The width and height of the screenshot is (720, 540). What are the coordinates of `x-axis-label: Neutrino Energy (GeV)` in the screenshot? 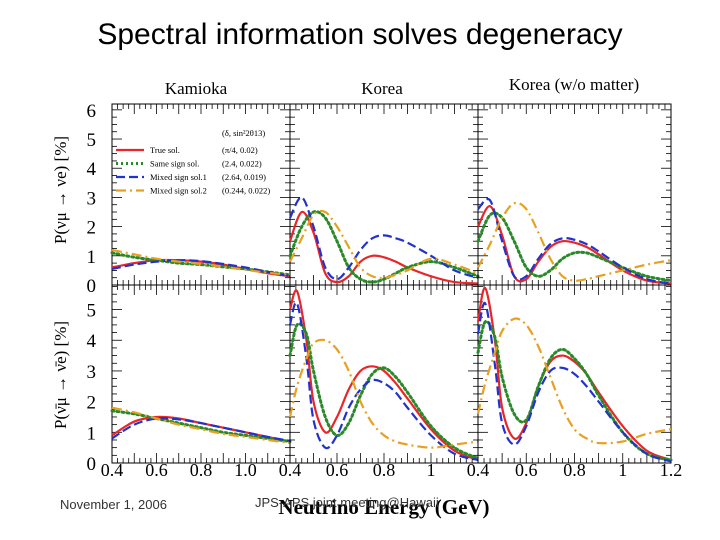 It's located at (383, 507).